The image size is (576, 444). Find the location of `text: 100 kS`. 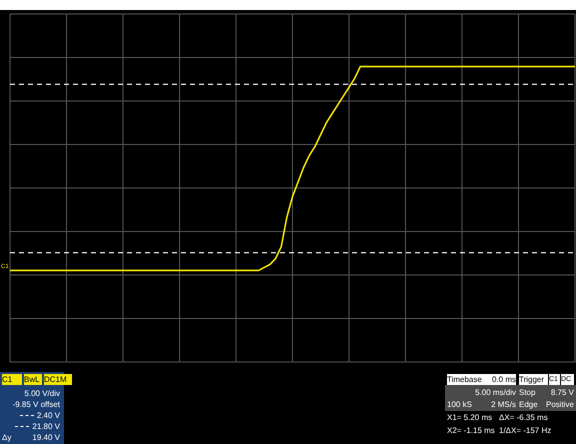

text: 100 kS is located at coordinates (460, 404).